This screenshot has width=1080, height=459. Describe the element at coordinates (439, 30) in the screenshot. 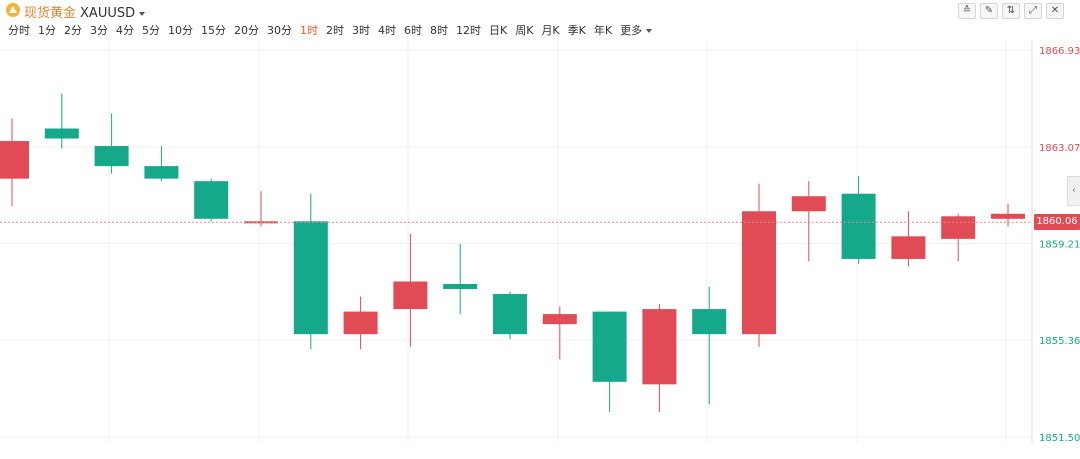

I see `period-tab: 8时` at that location.